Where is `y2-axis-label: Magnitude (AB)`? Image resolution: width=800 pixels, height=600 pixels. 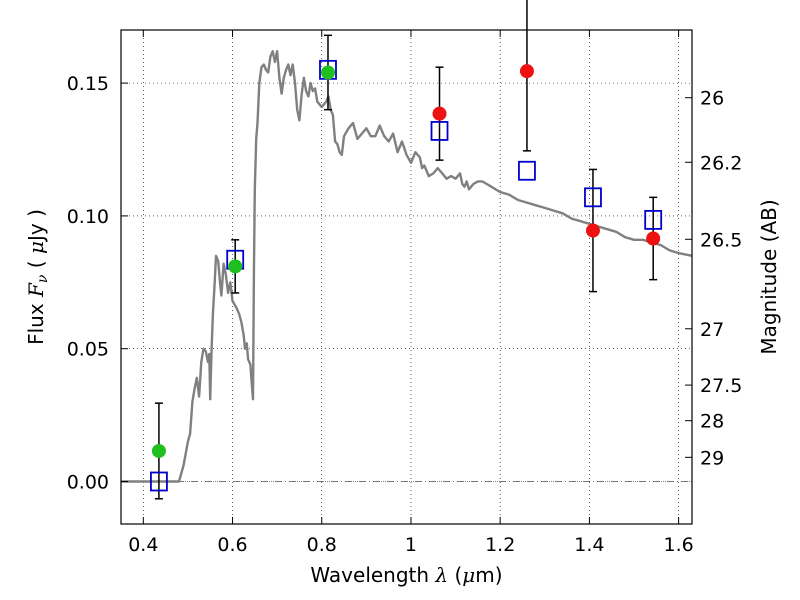
y2-axis-label: Magnitude (AB) is located at coordinates (769, 276).